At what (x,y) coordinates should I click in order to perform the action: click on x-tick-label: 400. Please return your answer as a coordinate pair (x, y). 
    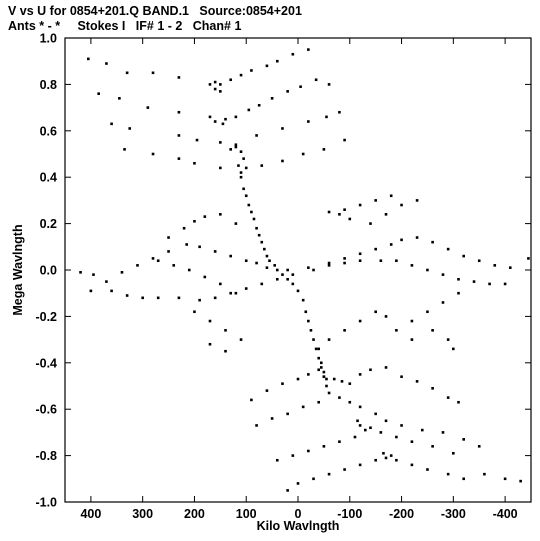
    Looking at the image, I should click on (90, 514).